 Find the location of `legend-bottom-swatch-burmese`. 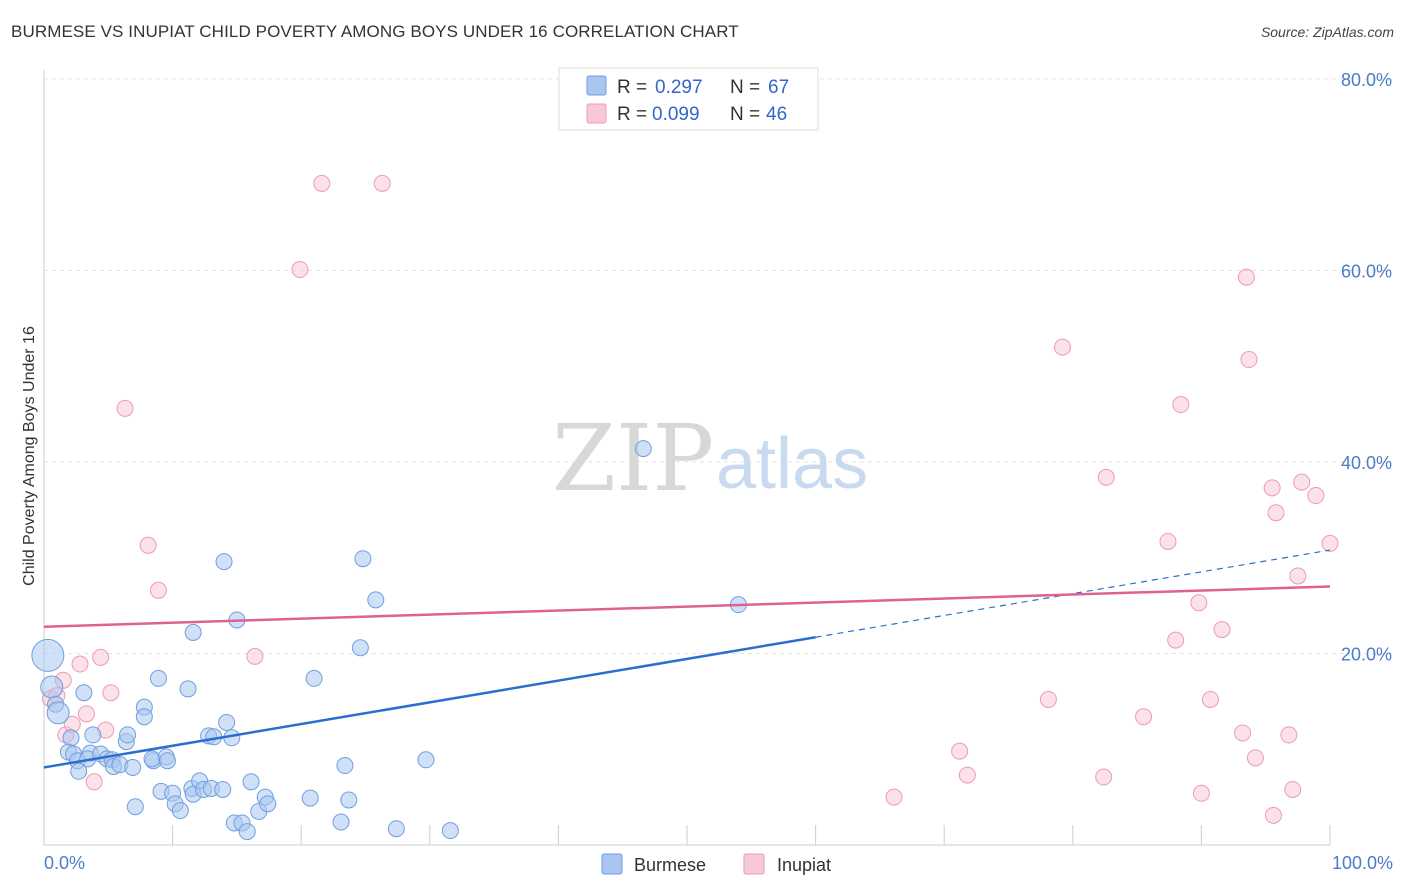

legend-bottom-swatch-burmese is located at coordinates (612, 864).